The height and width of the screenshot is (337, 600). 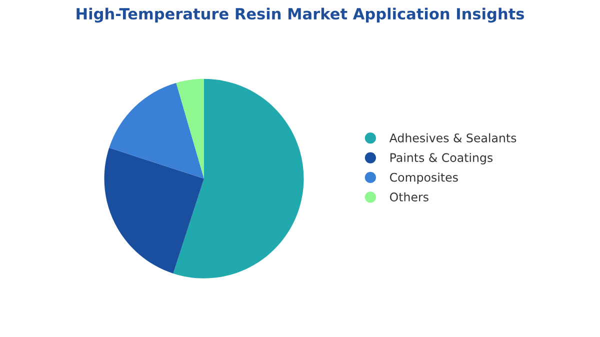 What do you see at coordinates (452, 137) in the screenshot?
I see `legend-label: Adhesives & Sealants` at bounding box center [452, 137].